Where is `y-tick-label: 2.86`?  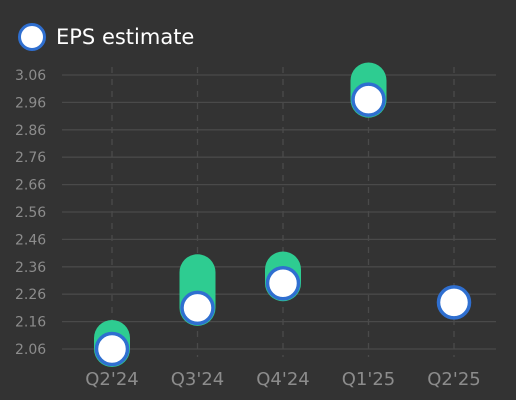 y-tick-label: 2.86 is located at coordinates (30, 131).